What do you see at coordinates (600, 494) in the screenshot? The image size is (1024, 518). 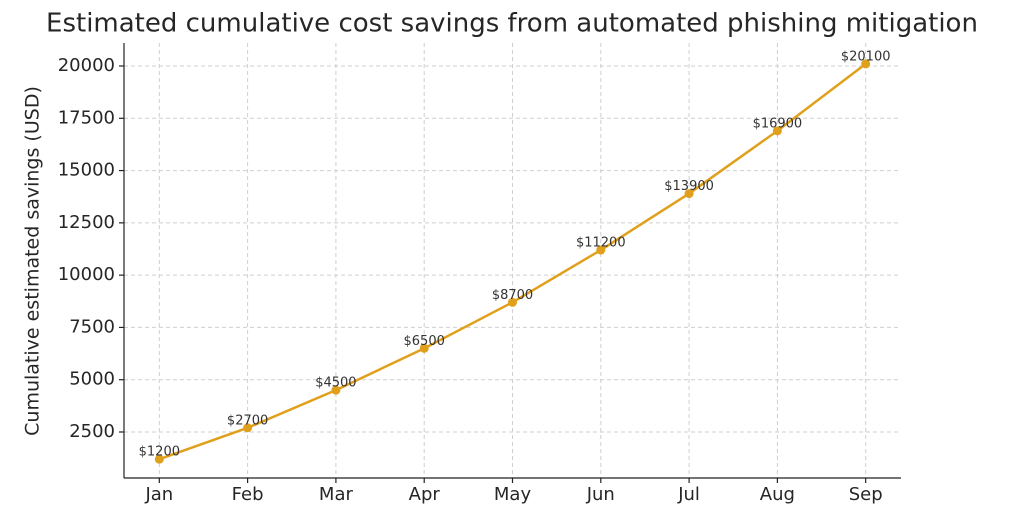 I see `x-tick-label: Jun` at bounding box center [600, 494].